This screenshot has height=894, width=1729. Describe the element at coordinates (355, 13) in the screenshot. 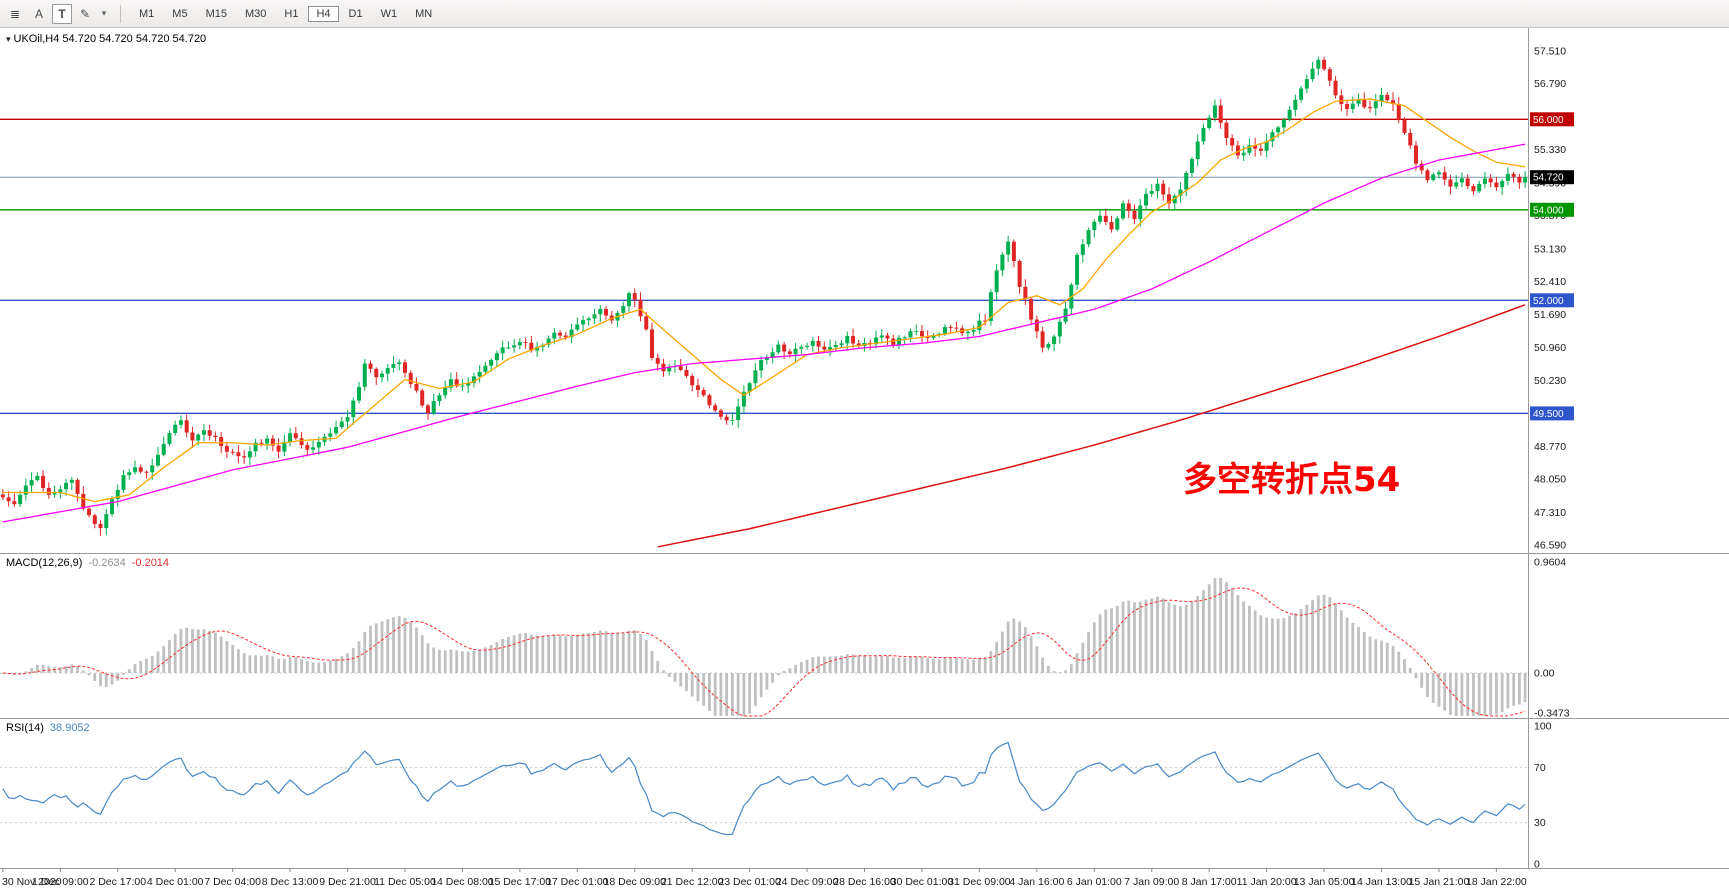

I see `timeframe-D1: D1` at that location.